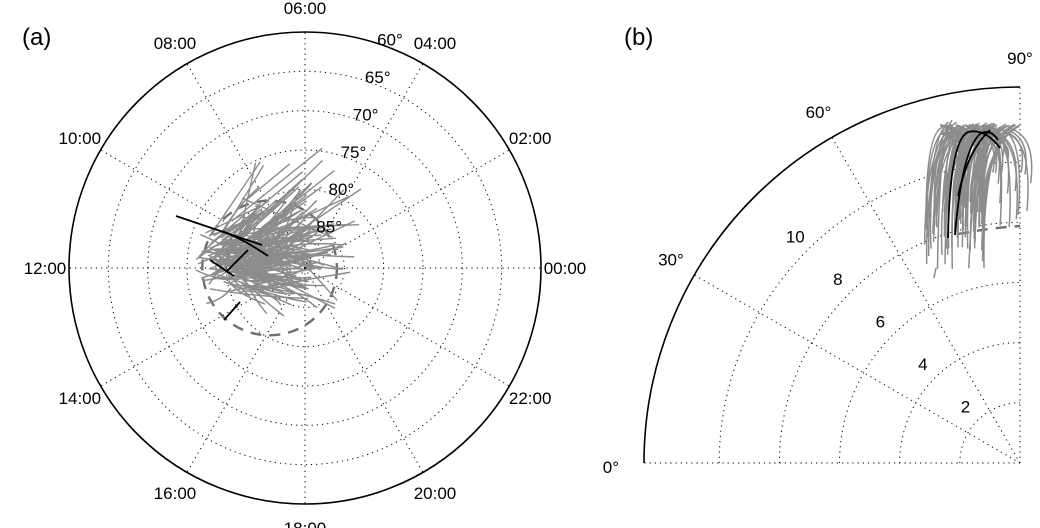 This screenshot has height=528, width=1040. What do you see at coordinates (329, 227) in the screenshot?
I see `panel-a-latitude-label: 85°` at bounding box center [329, 227].